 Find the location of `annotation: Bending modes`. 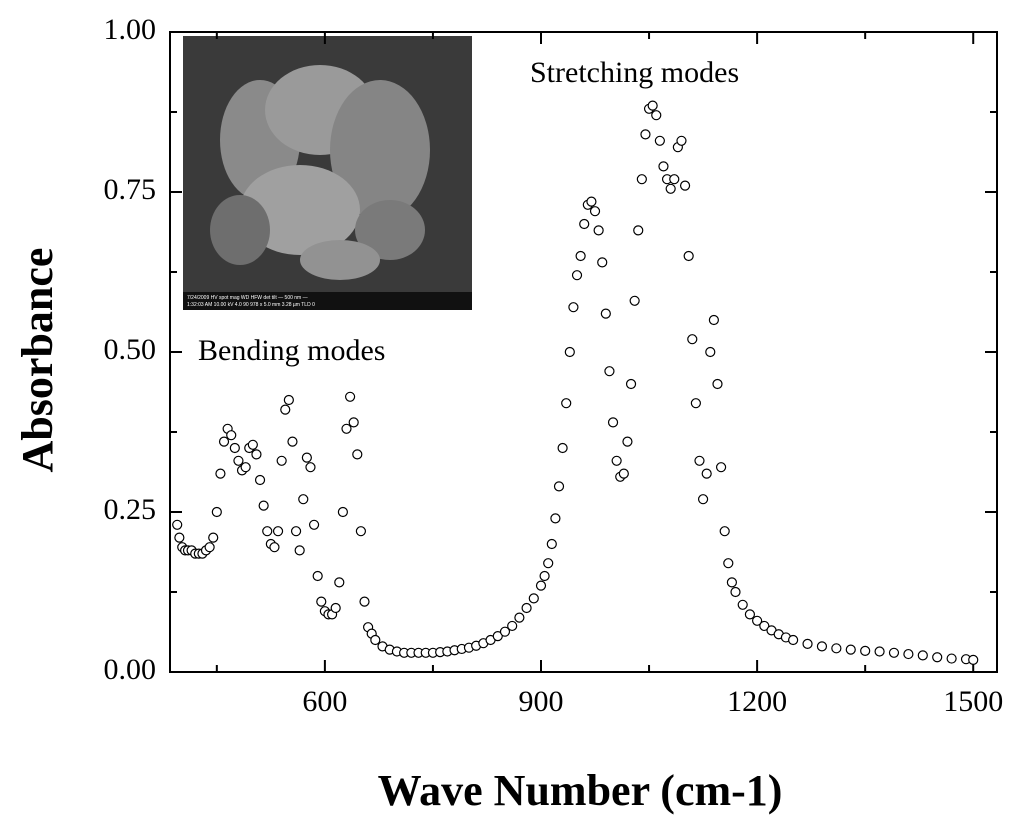

annotation: Bending modes is located at coordinates (292, 350).